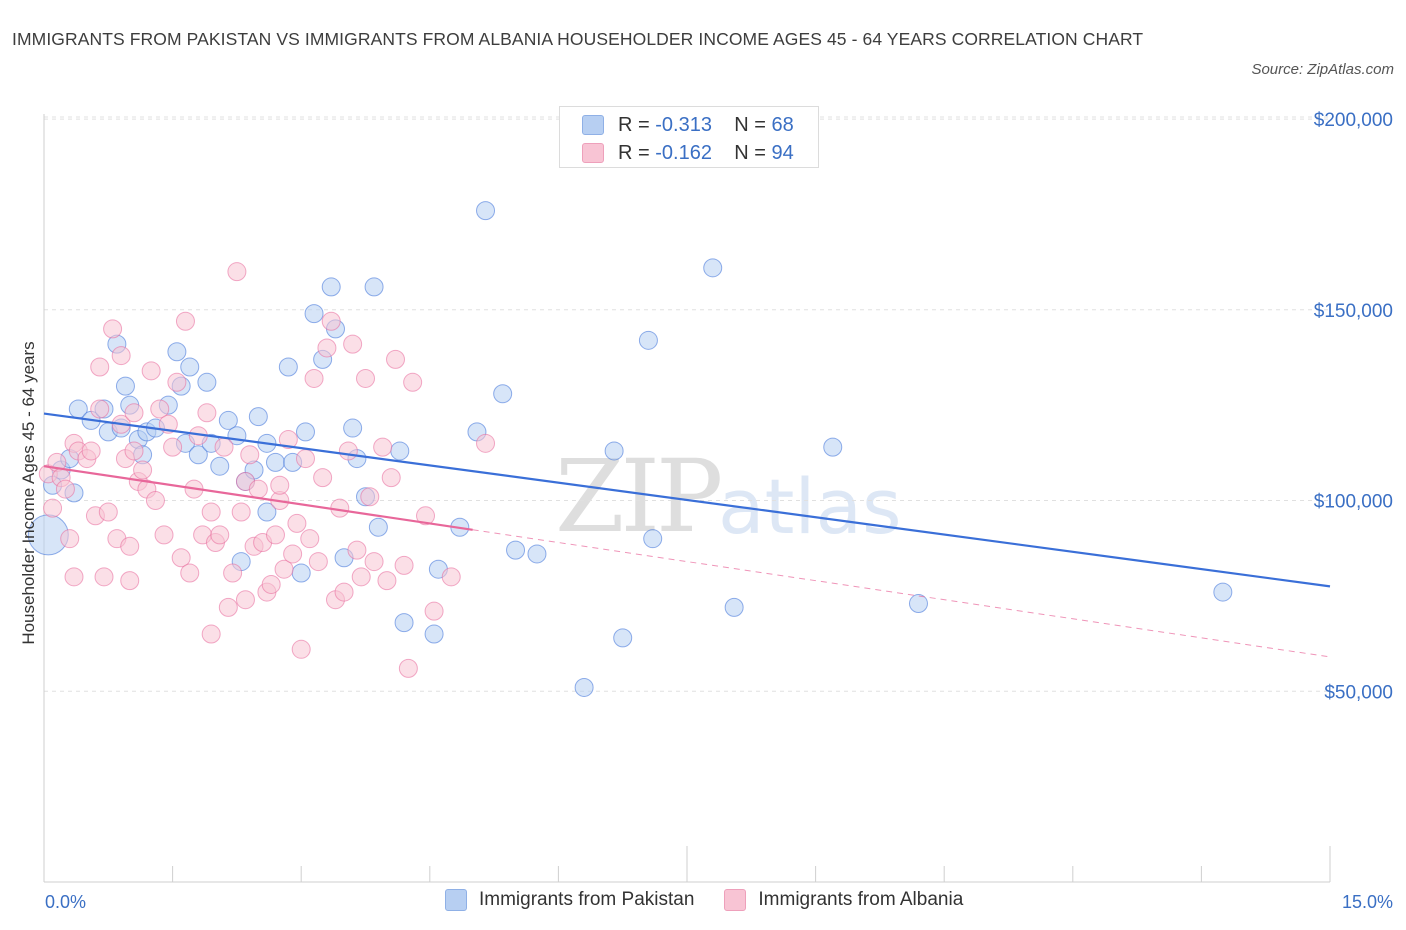  What do you see at coordinates (1353, 311) in the screenshot?
I see `y-tick-label: $150,000` at bounding box center [1353, 311].